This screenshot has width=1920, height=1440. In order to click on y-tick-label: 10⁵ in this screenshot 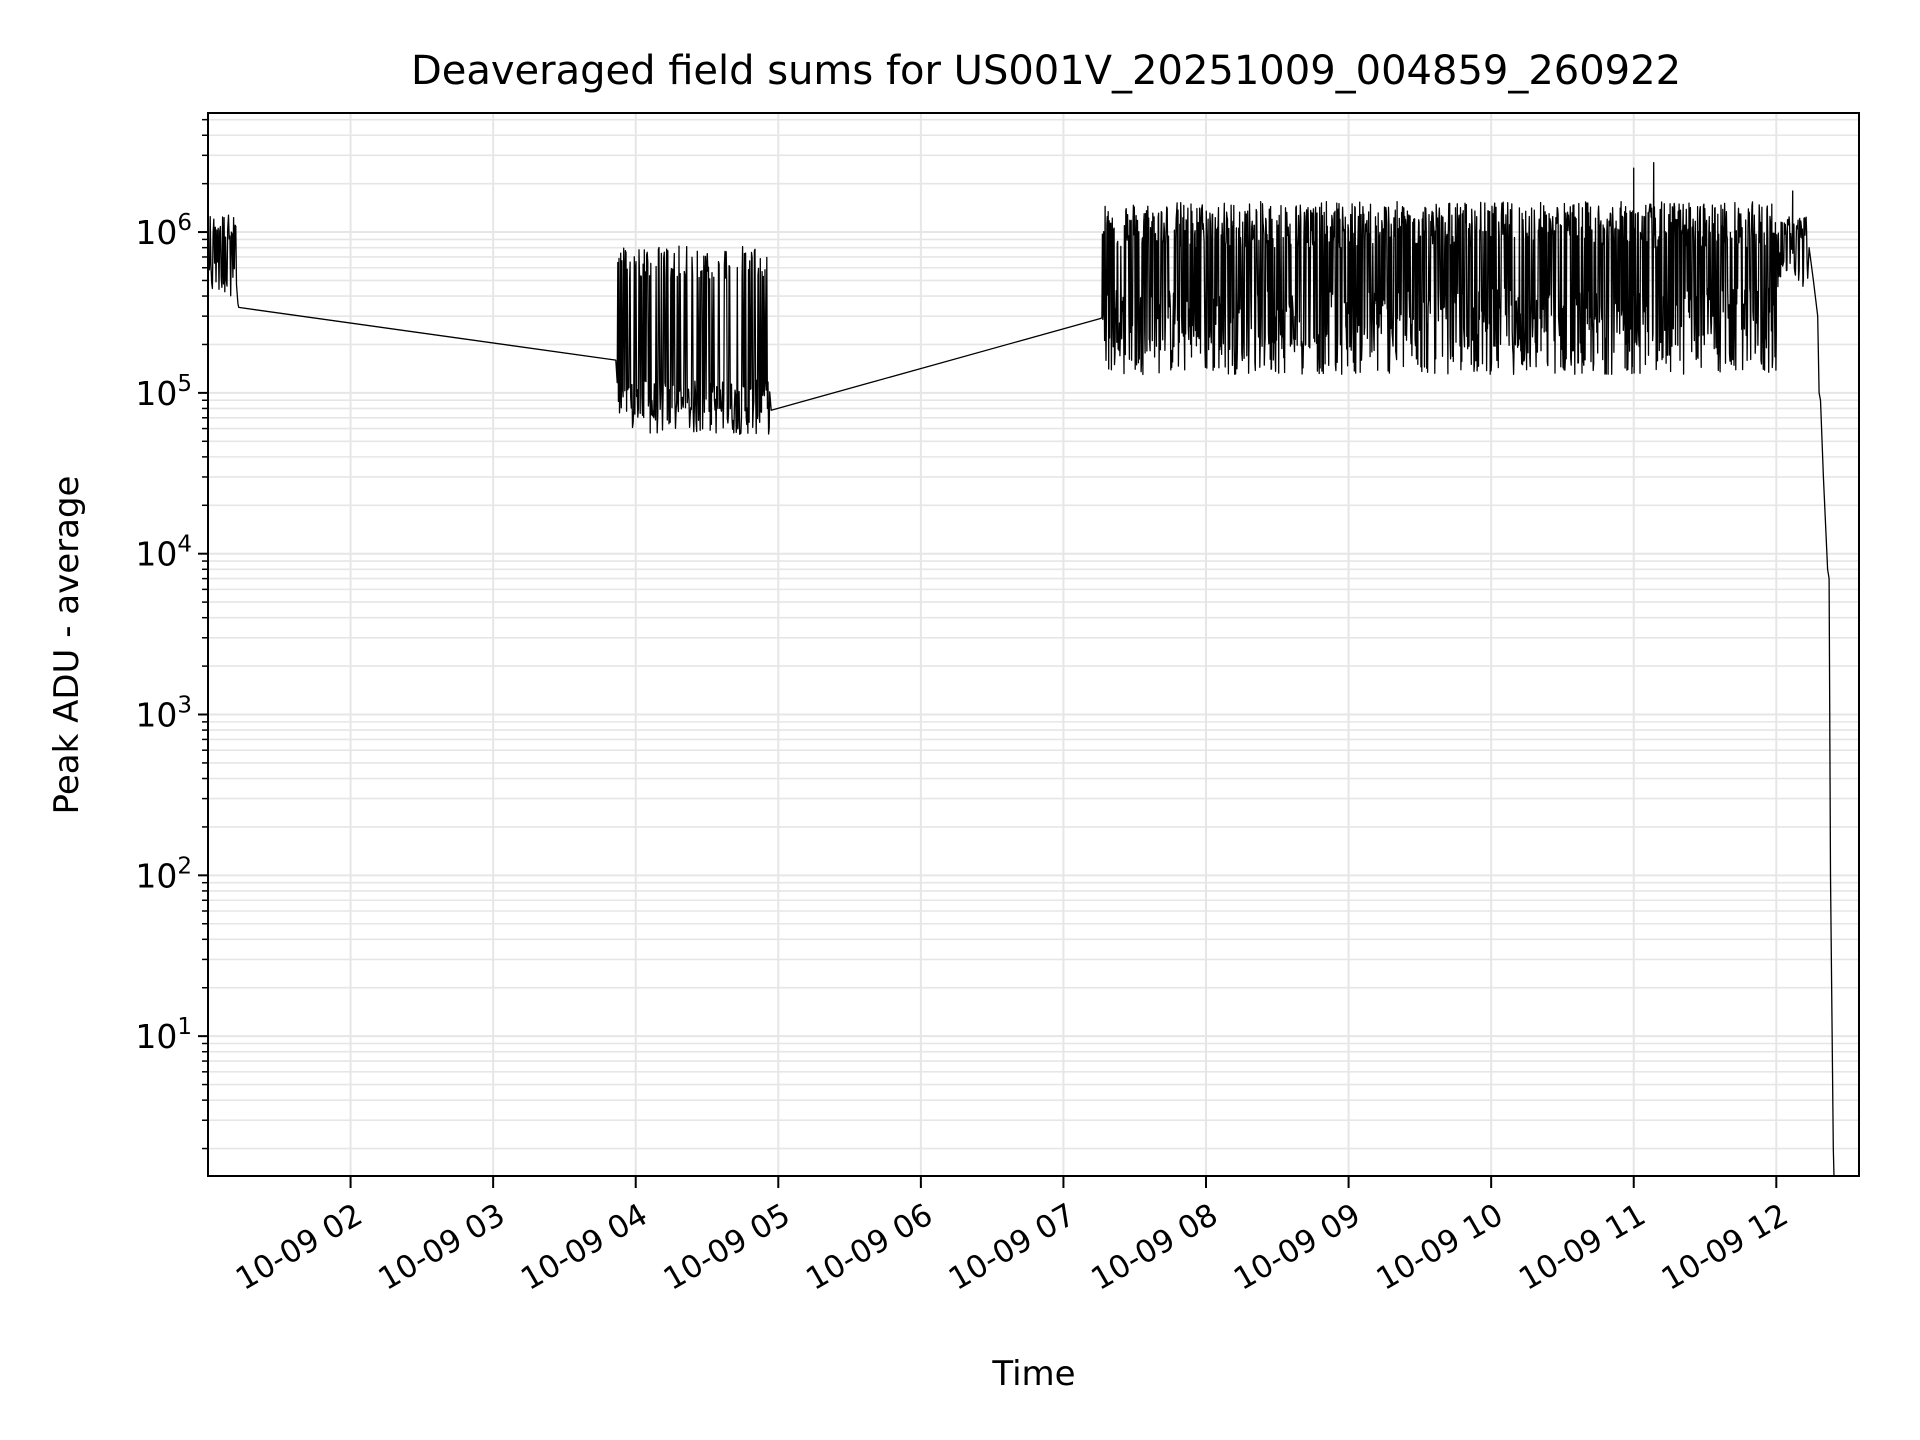, I will do `click(163, 392)`.